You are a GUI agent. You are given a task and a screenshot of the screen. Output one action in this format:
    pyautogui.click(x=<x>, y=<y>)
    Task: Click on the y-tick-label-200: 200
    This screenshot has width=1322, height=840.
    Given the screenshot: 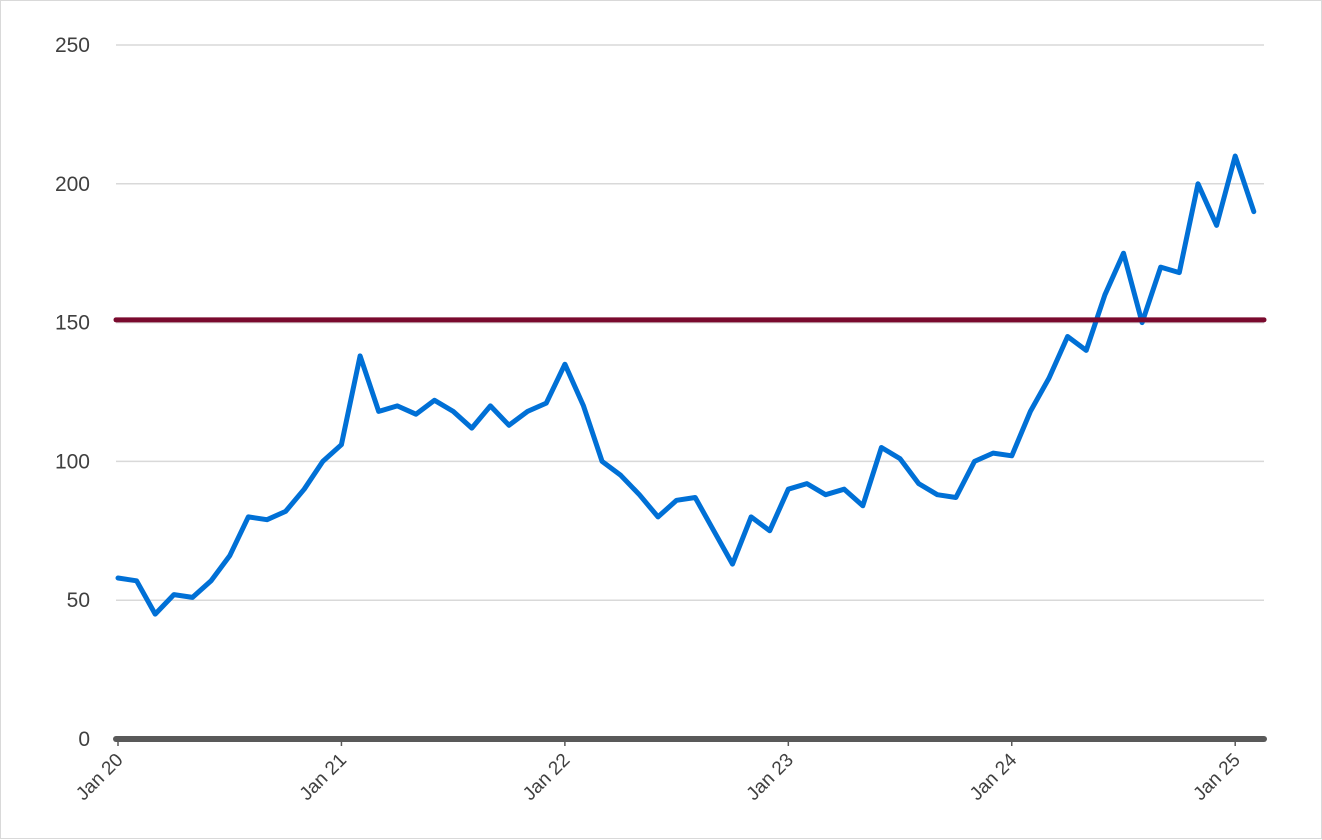 What is the action you would take?
    pyautogui.click(x=72, y=184)
    